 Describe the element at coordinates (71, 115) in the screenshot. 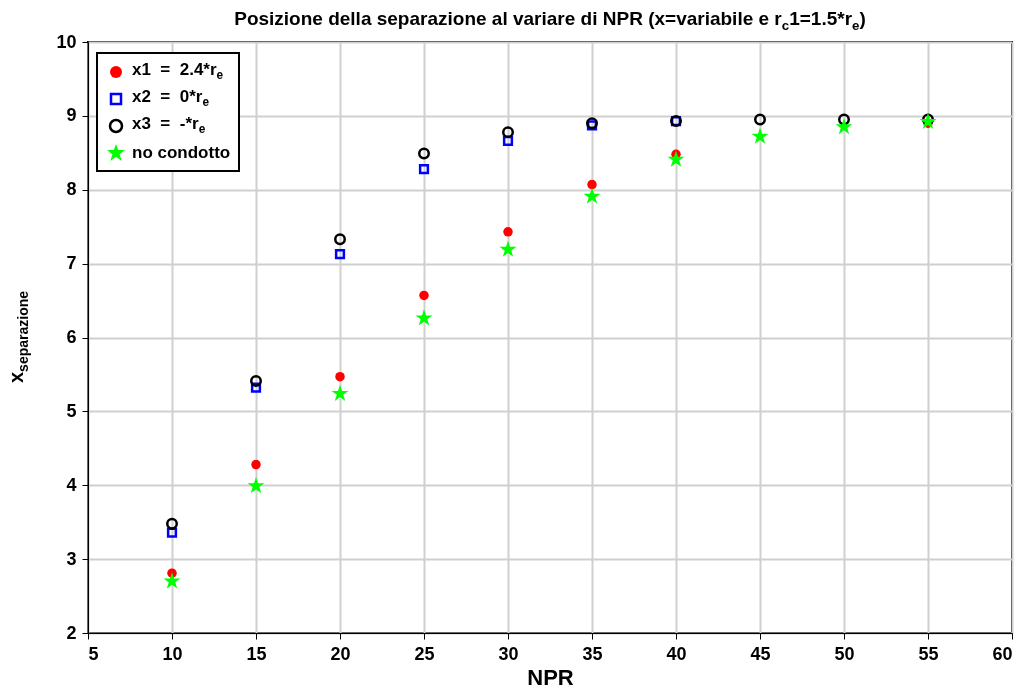

I see `y-tick-label: 9` at that location.